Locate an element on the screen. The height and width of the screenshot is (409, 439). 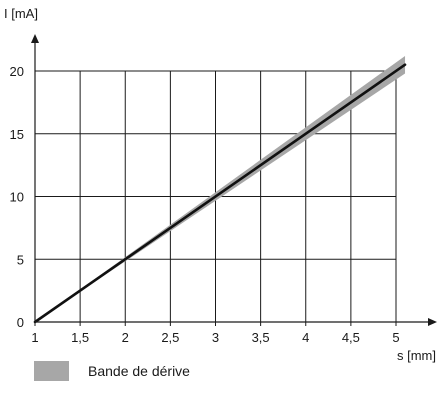
x-tick-label: 2,5 is located at coordinates (170, 337).